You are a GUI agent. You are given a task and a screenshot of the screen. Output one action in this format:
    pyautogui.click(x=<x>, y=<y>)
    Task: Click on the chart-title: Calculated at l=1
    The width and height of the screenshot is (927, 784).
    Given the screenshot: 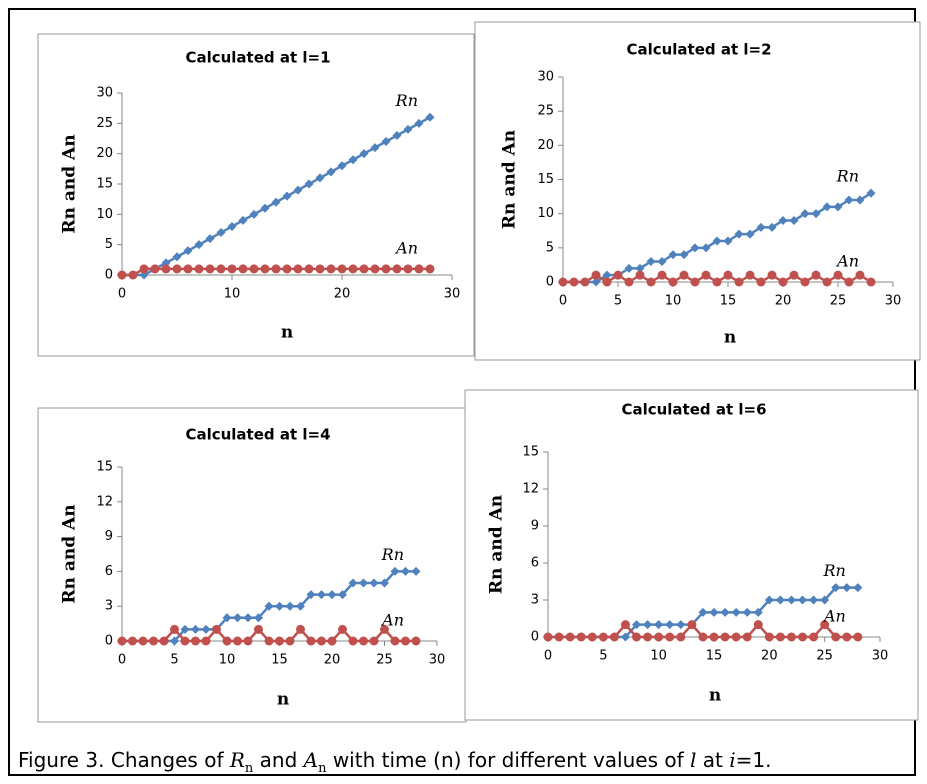 What is the action you would take?
    pyautogui.click(x=257, y=58)
    